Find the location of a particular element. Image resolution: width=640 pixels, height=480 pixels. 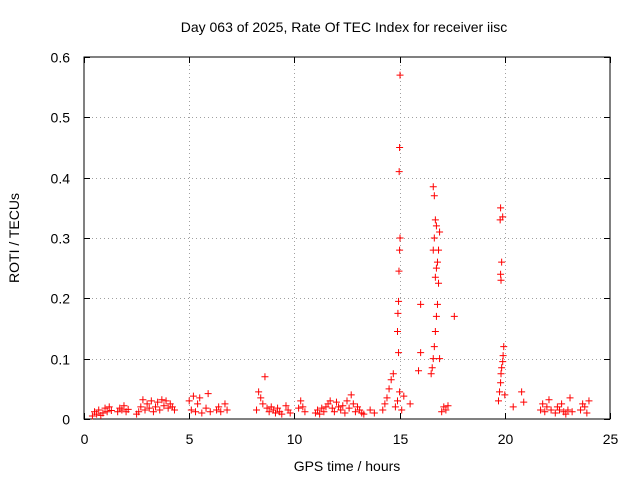

y-tick-labels: 0 0.1 0.2 0.3 0.4 0.5 0.6 is located at coordinates (61, 239).